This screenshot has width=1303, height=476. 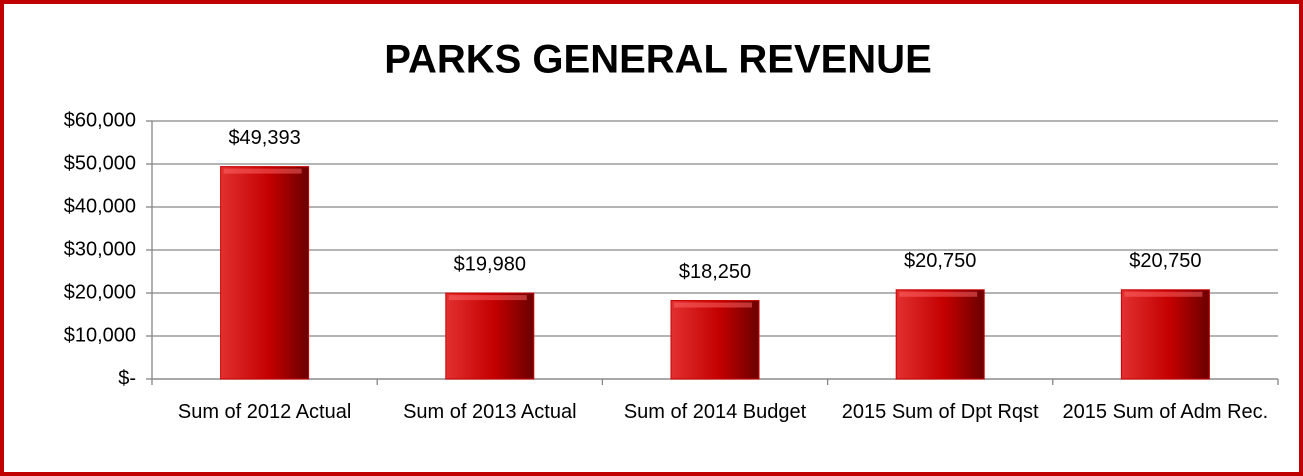 I want to click on data-label: $18,250, so click(x=715, y=272).